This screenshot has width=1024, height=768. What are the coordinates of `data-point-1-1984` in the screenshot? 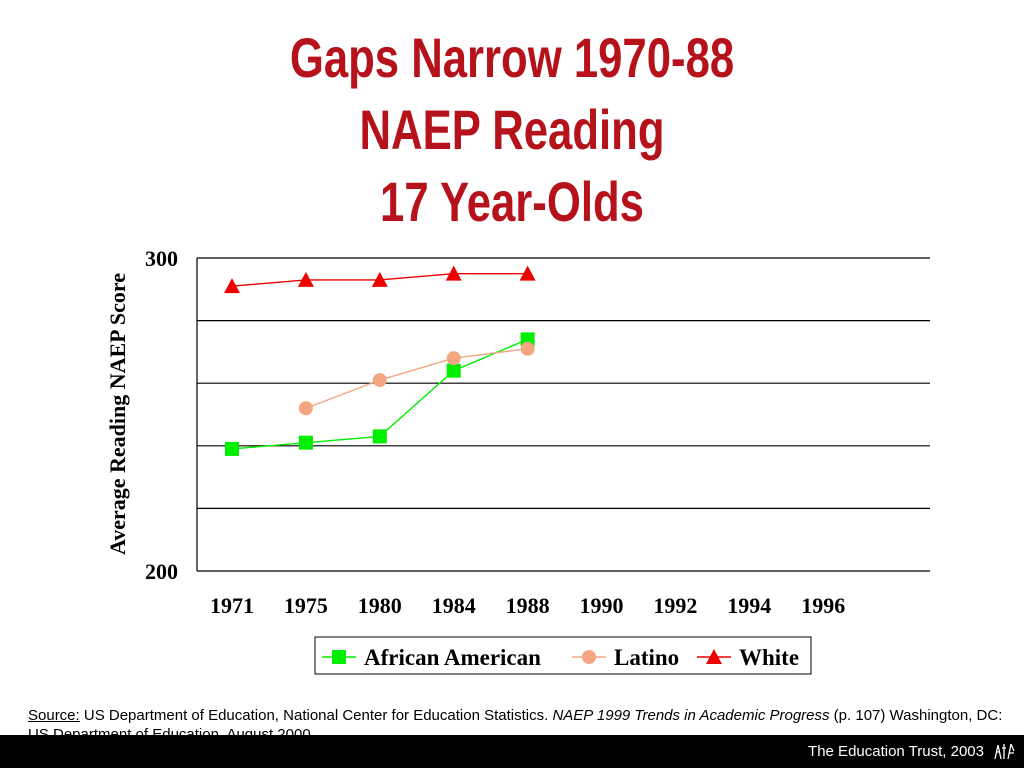 It's located at (453, 358).